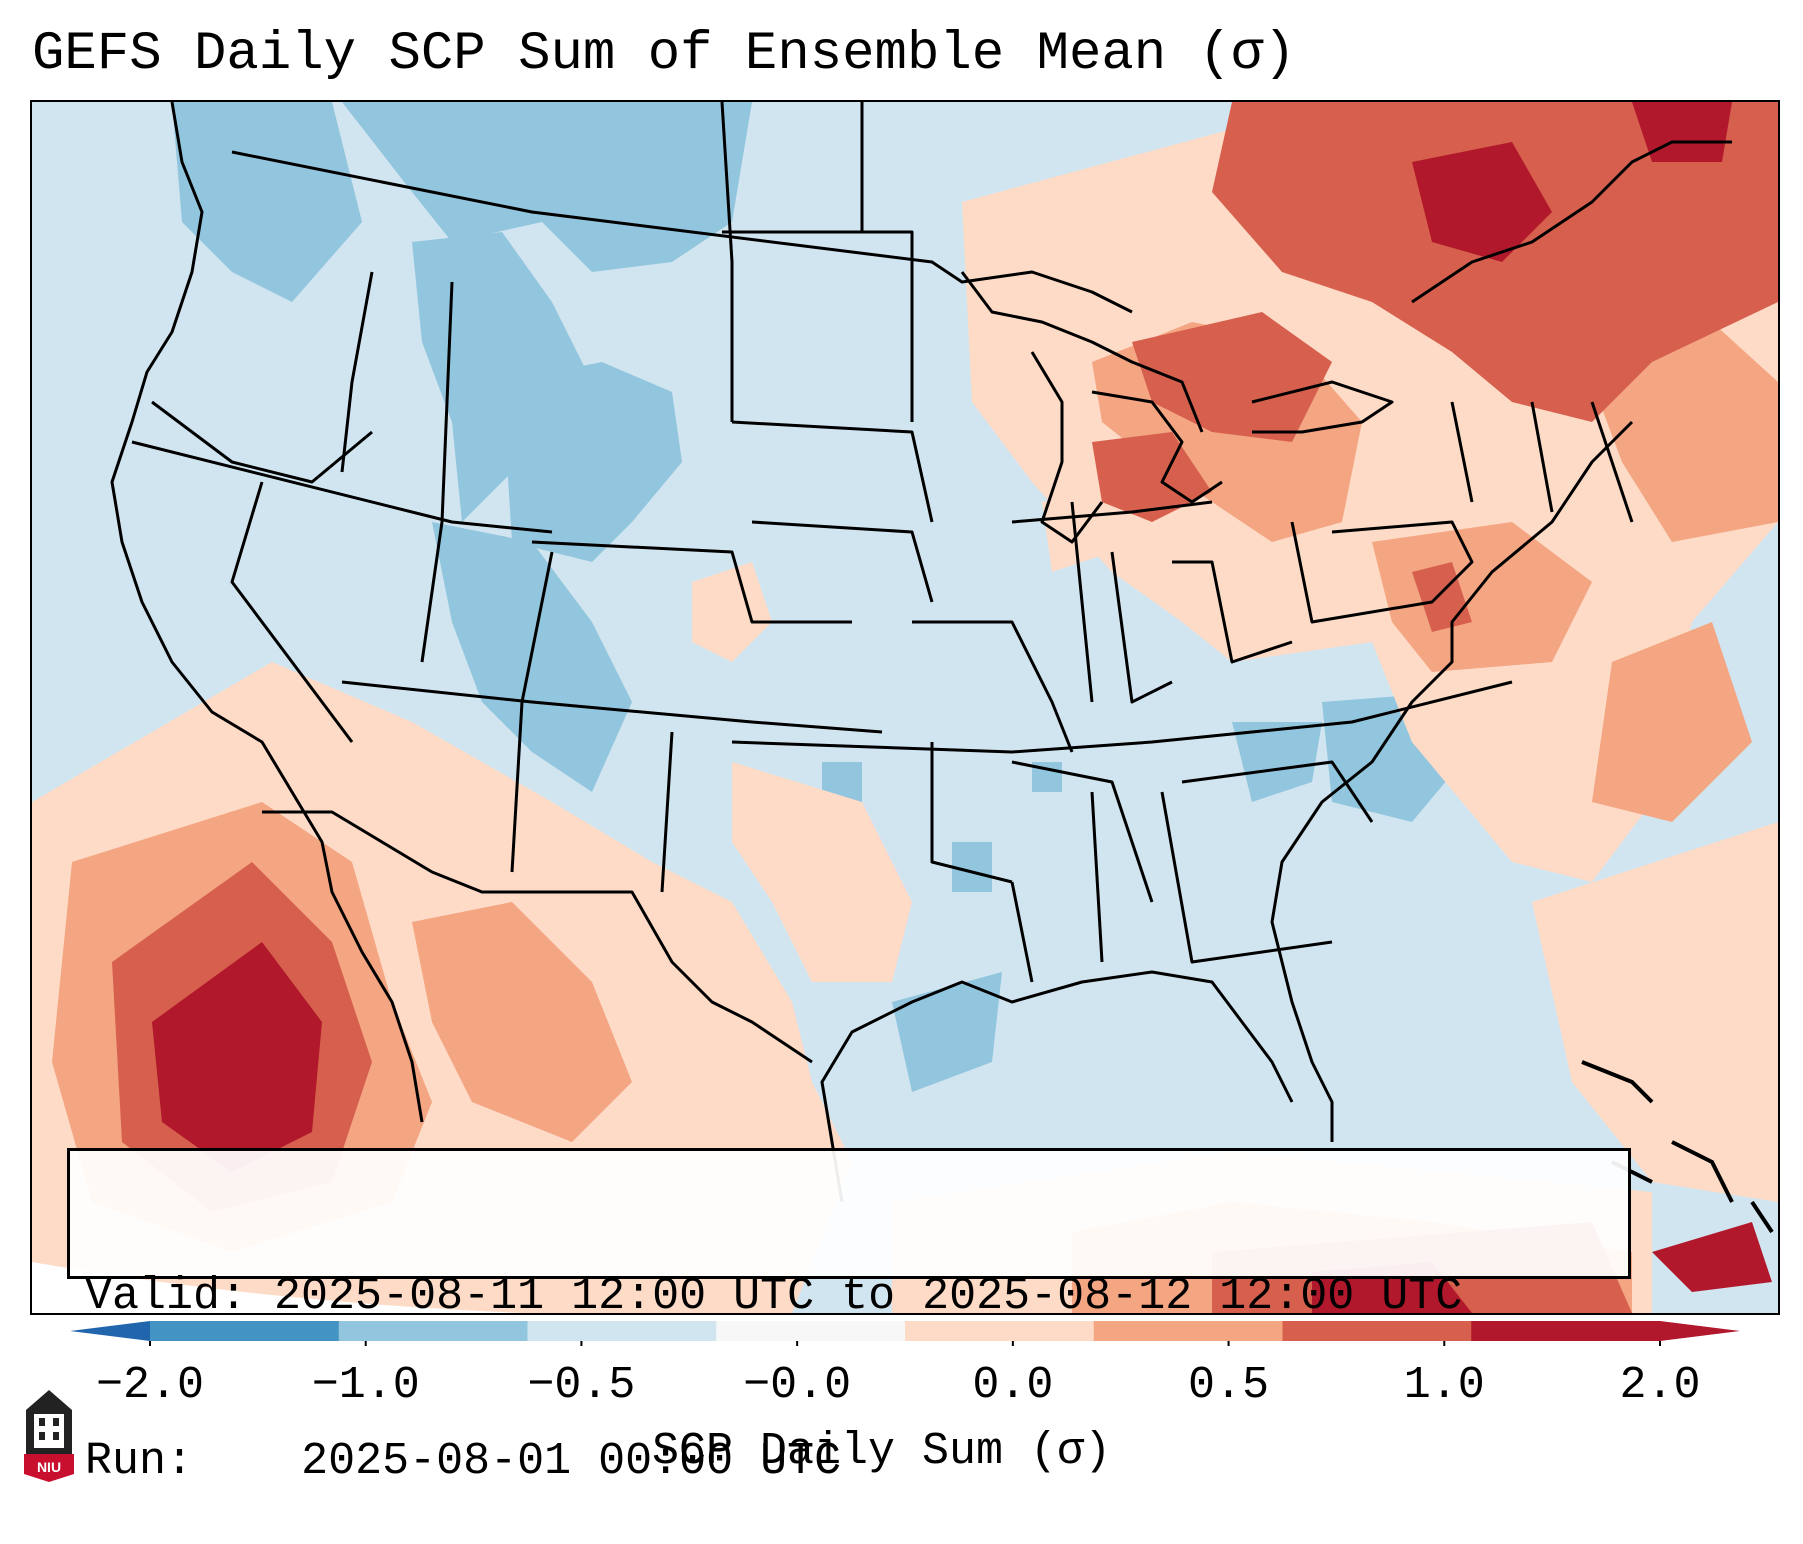  What do you see at coordinates (581, 1385) in the screenshot?
I see `colorbar-tick-label: −0.5` at bounding box center [581, 1385].